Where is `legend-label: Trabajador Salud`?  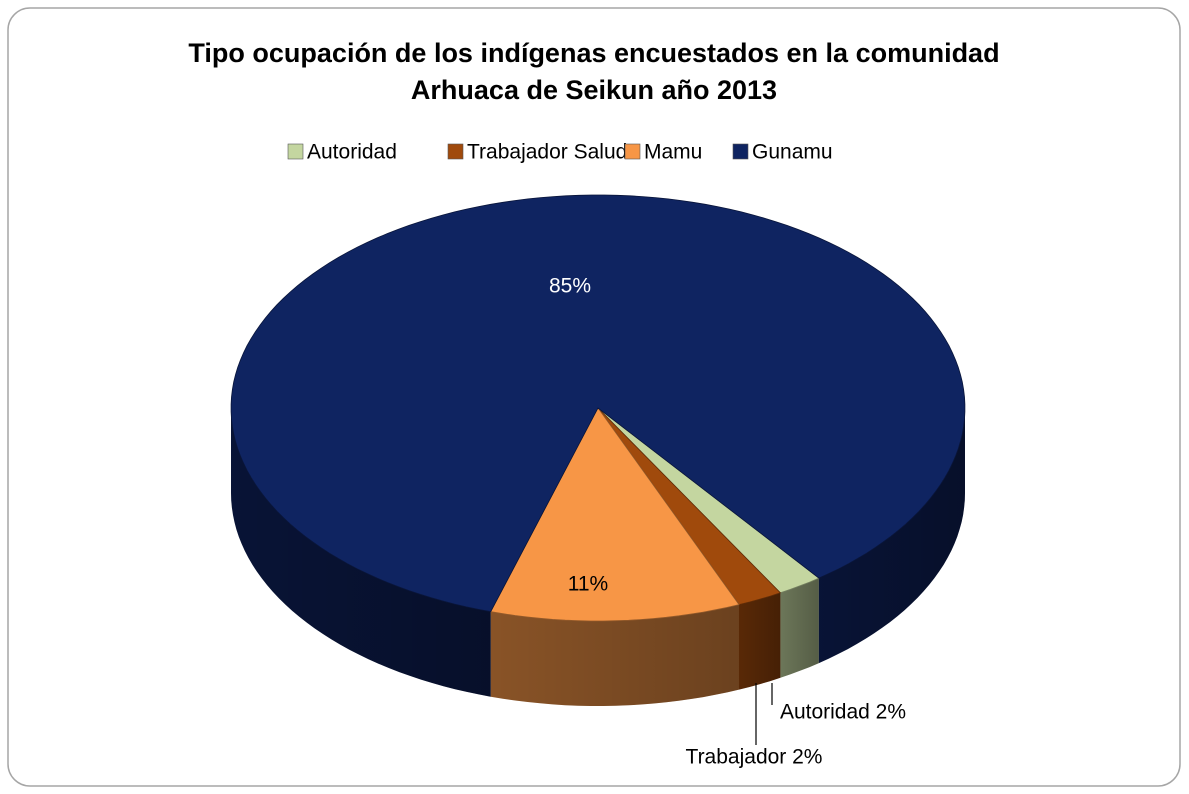
legend-label: Trabajador Salud is located at coordinates (547, 152).